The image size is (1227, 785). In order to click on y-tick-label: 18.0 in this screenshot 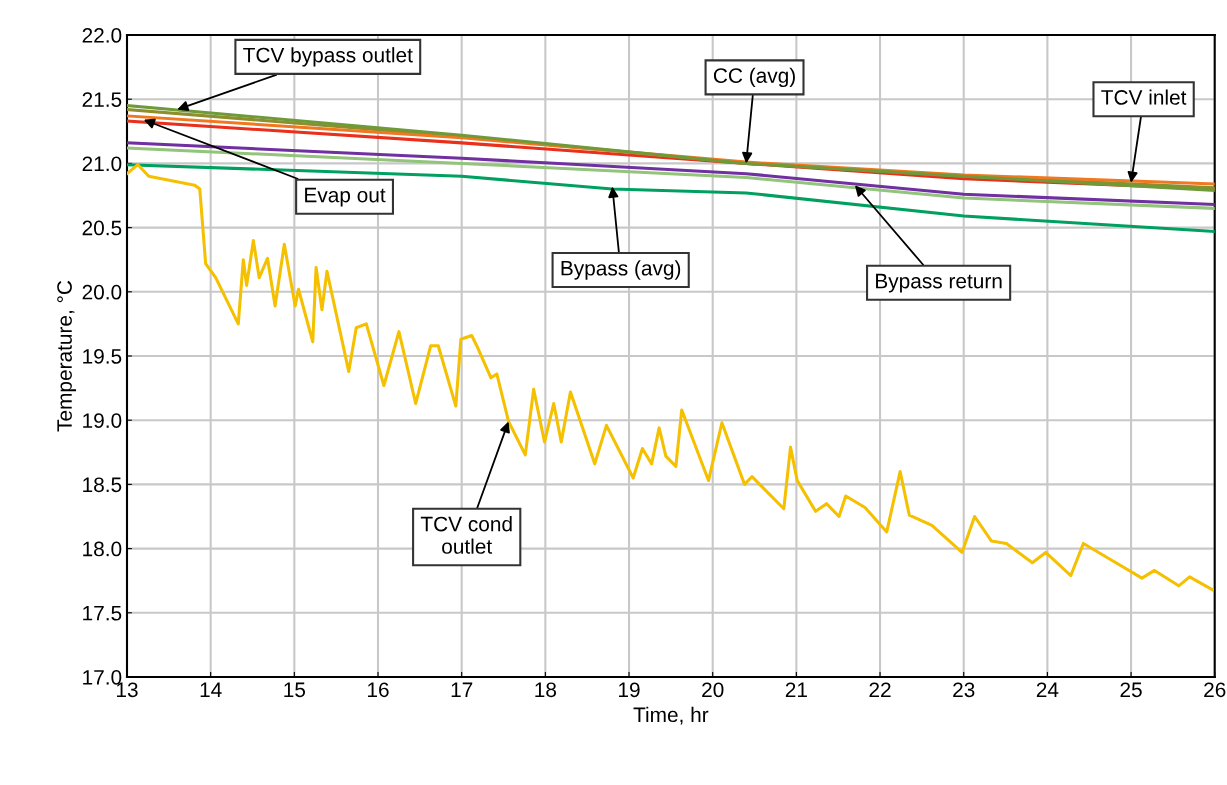, I will do `click(102, 549)`.